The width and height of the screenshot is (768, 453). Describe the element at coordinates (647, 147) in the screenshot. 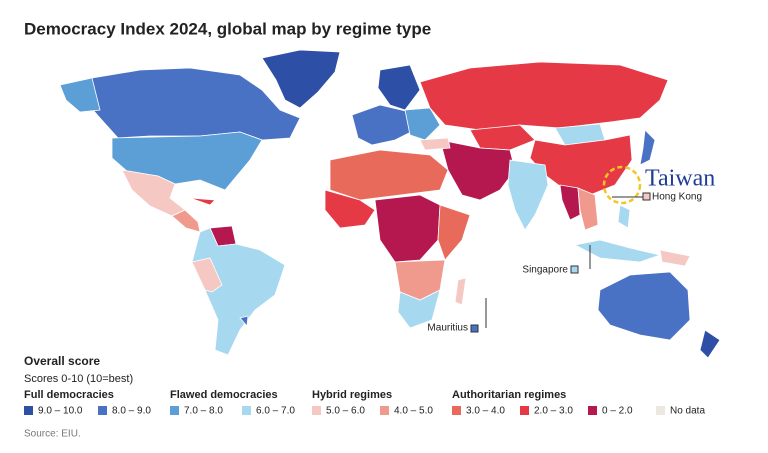

I see `japan` at that location.